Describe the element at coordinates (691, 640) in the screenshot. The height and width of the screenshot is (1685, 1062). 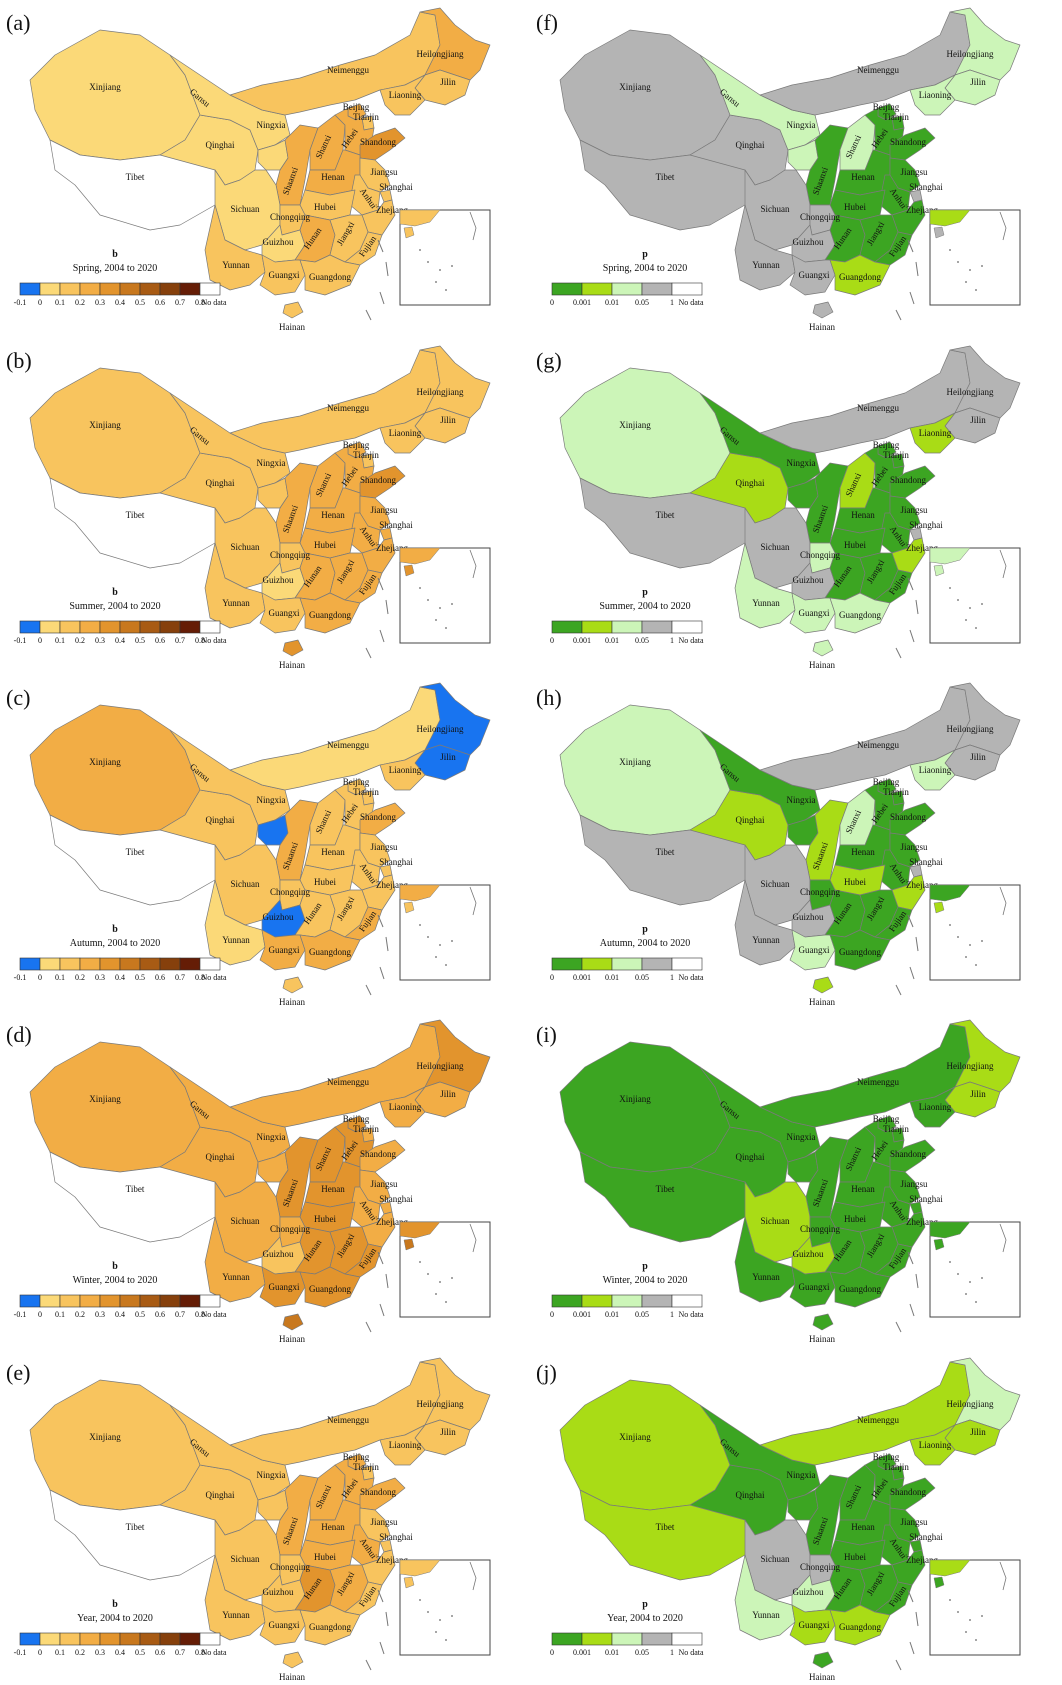
I see `legend-nodata-label: No data` at that location.